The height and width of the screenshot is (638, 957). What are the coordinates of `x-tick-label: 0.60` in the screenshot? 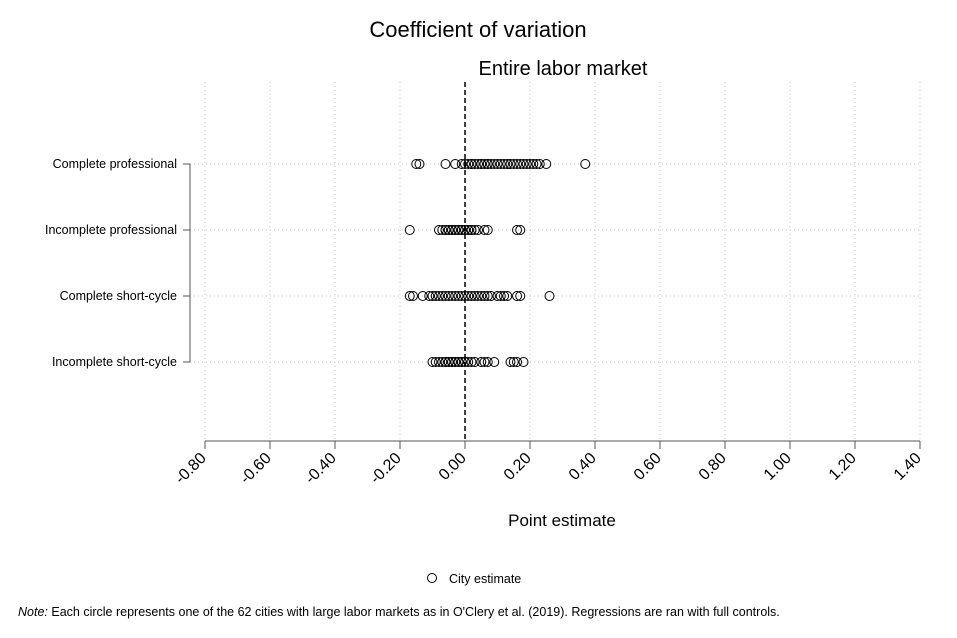 It's located at (648, 467).